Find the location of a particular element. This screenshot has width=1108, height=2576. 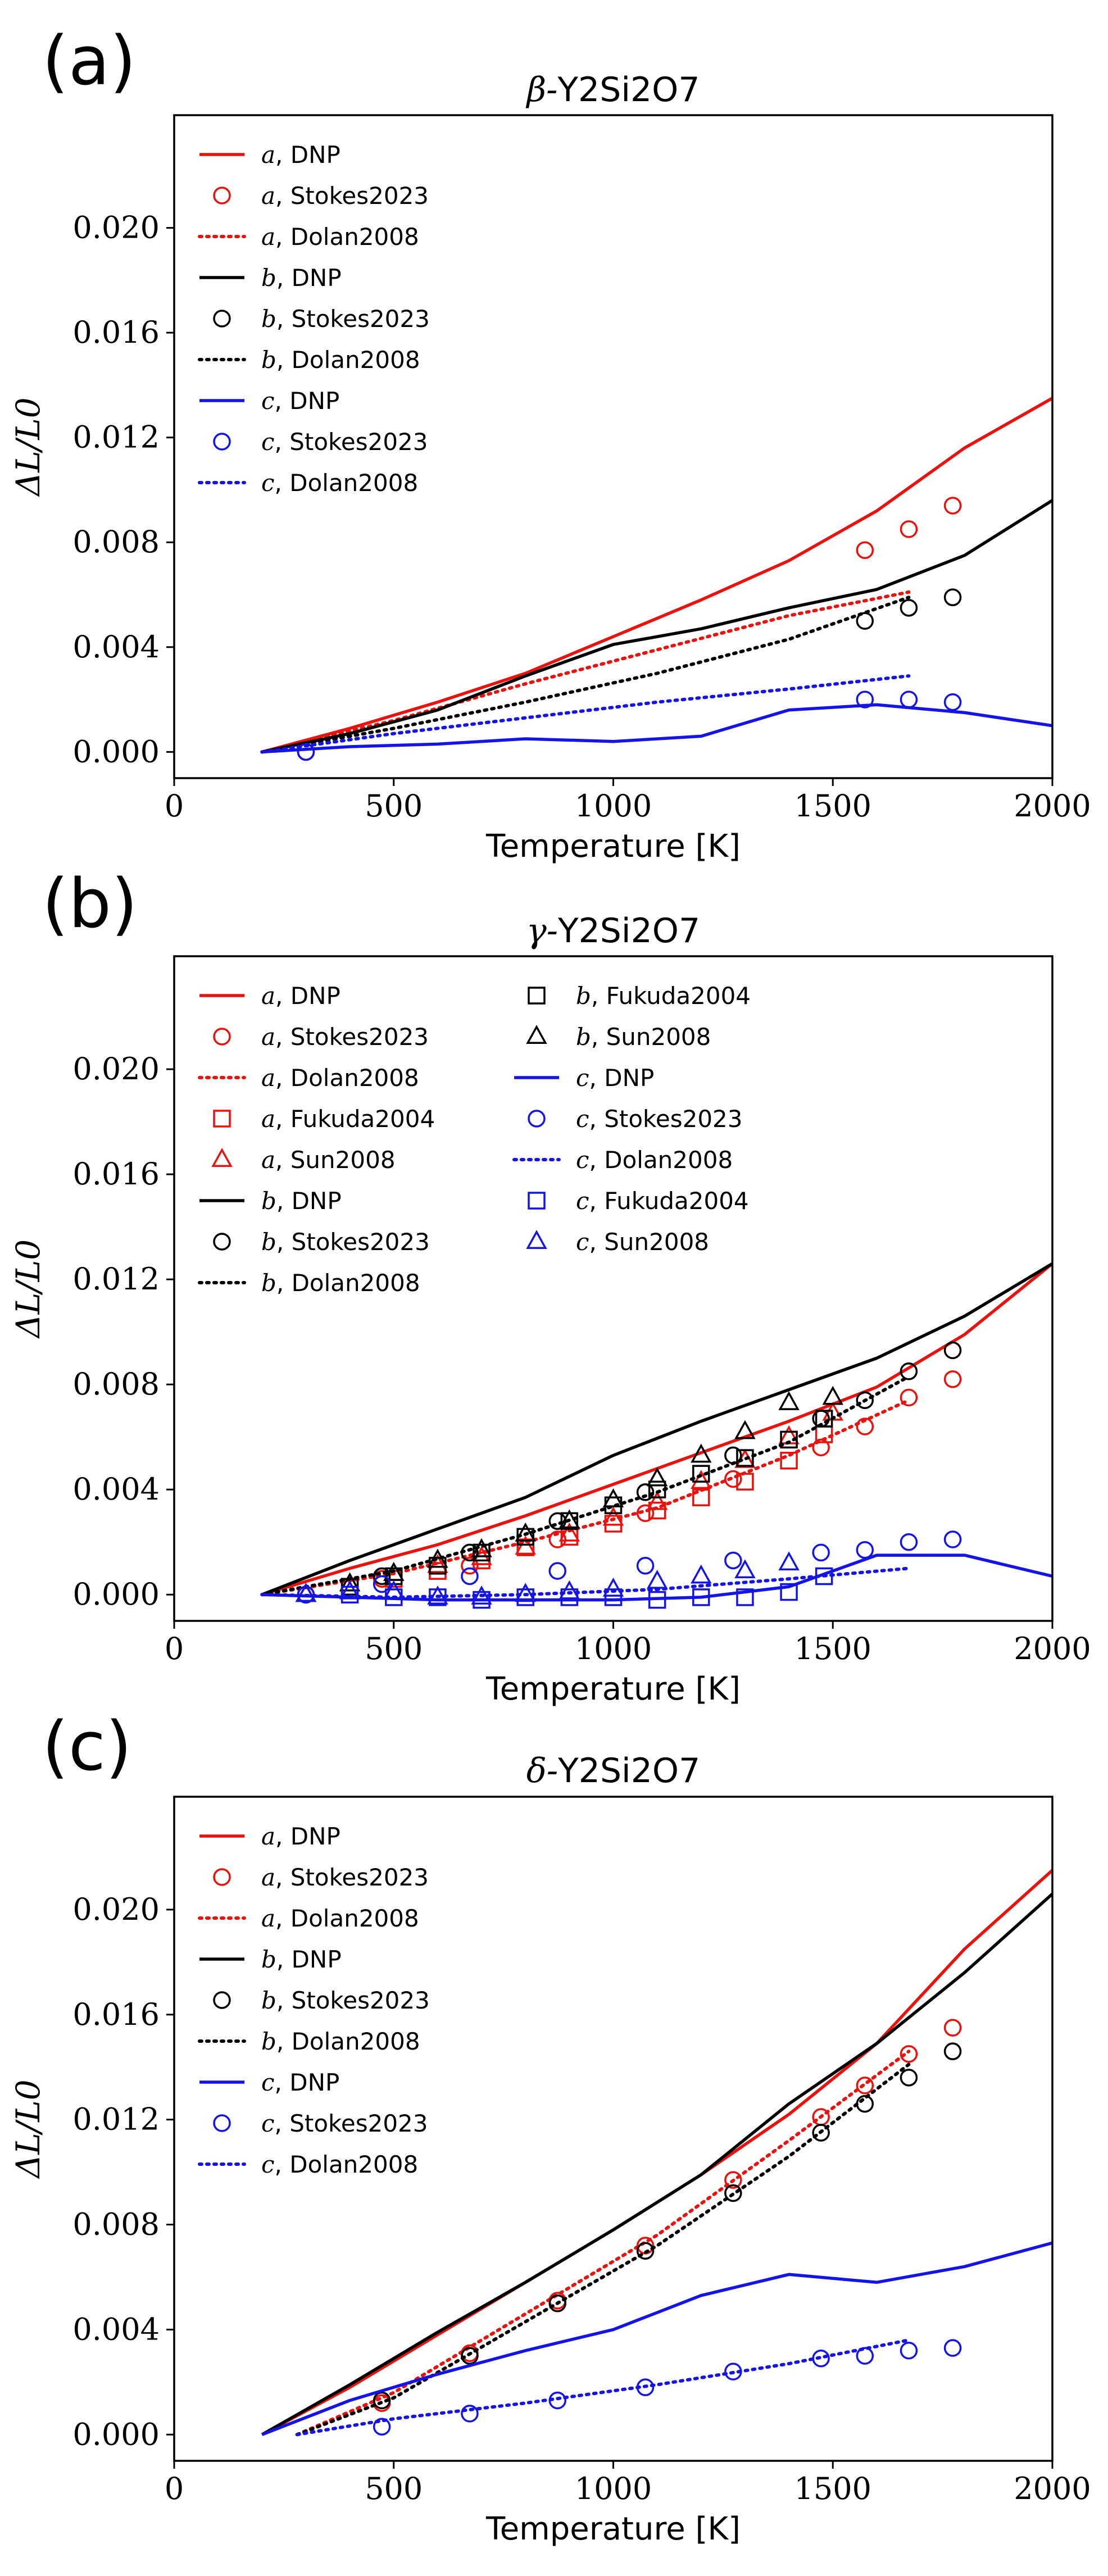

x-tick-label: 1500 is located at coordinates (832, 806).